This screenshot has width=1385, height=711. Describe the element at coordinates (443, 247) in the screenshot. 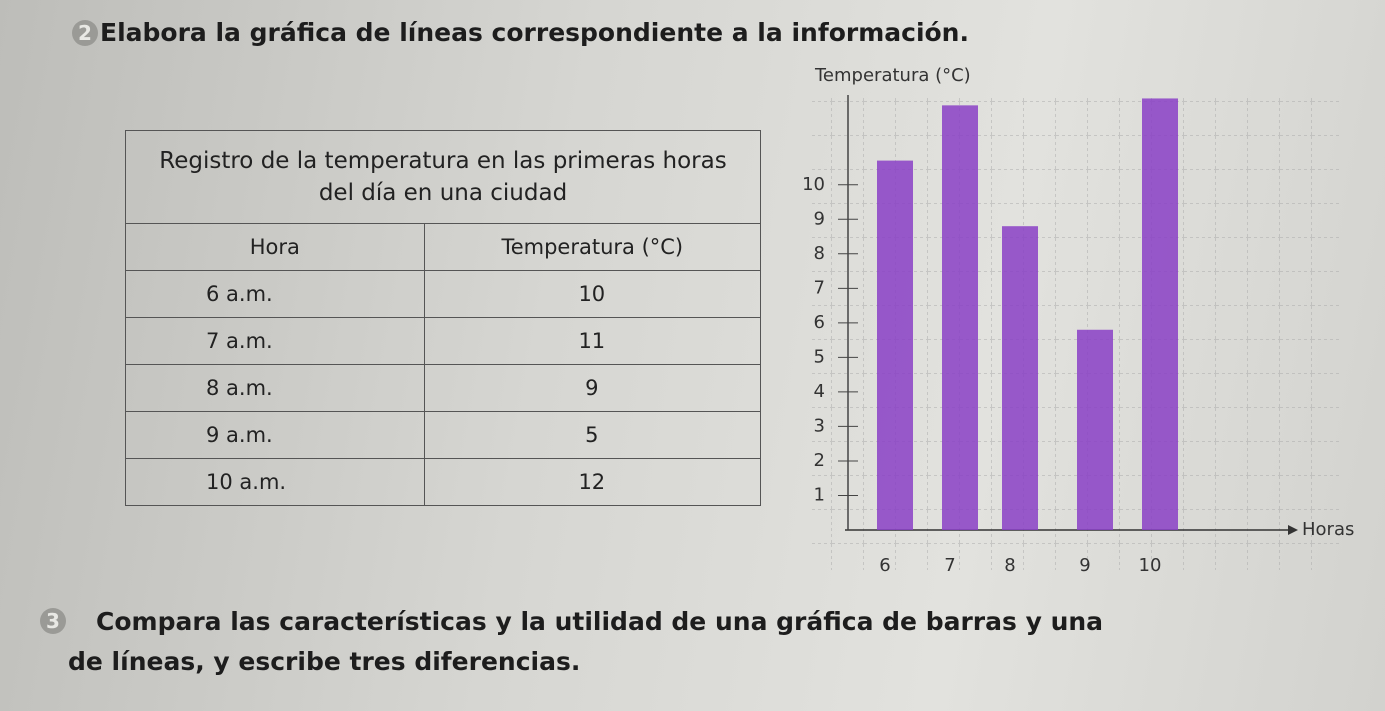

I see `header-row: Hora Temperatura (°C)` at that location.